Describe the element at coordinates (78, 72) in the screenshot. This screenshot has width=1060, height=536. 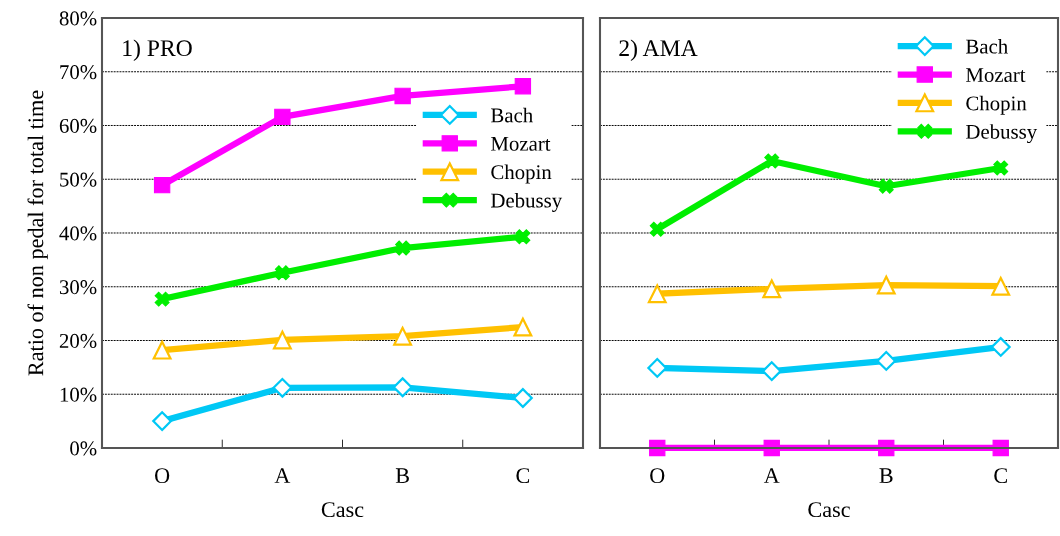
I see `y-tick-label: 70%` at that location.